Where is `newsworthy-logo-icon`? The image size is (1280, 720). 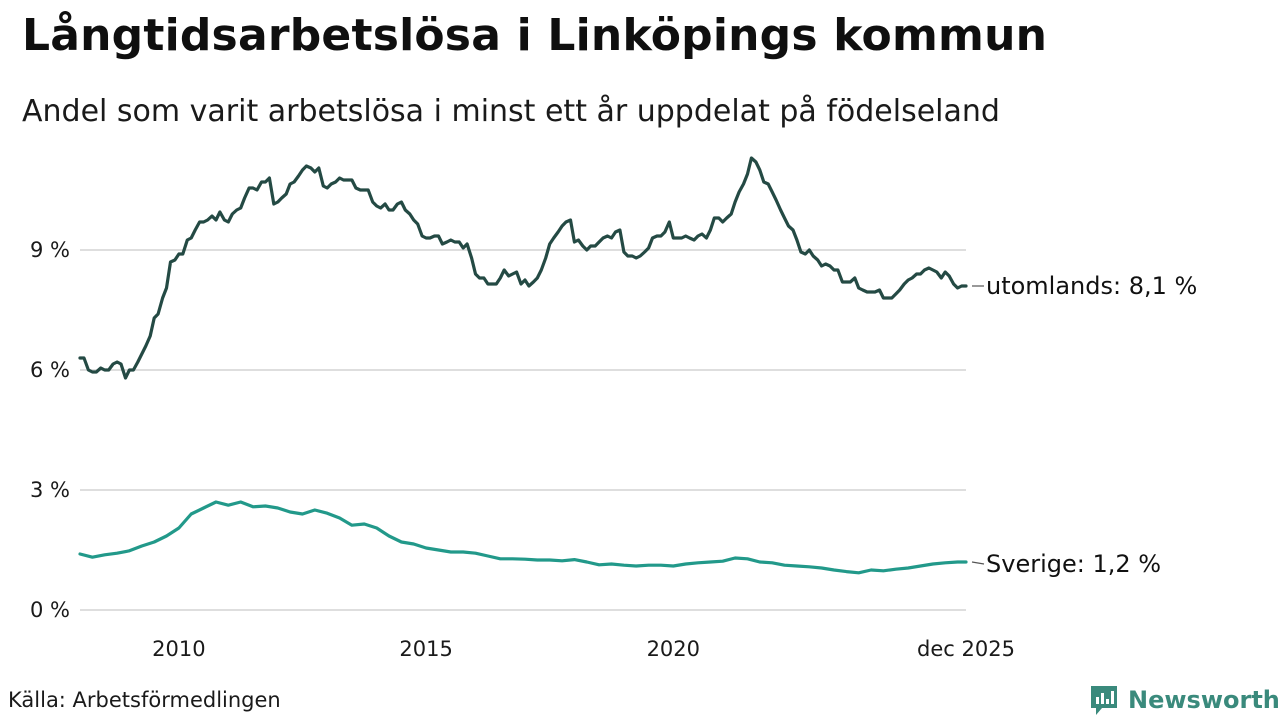
newsworthy-logo-icon is located at coordinates (1104, 700).